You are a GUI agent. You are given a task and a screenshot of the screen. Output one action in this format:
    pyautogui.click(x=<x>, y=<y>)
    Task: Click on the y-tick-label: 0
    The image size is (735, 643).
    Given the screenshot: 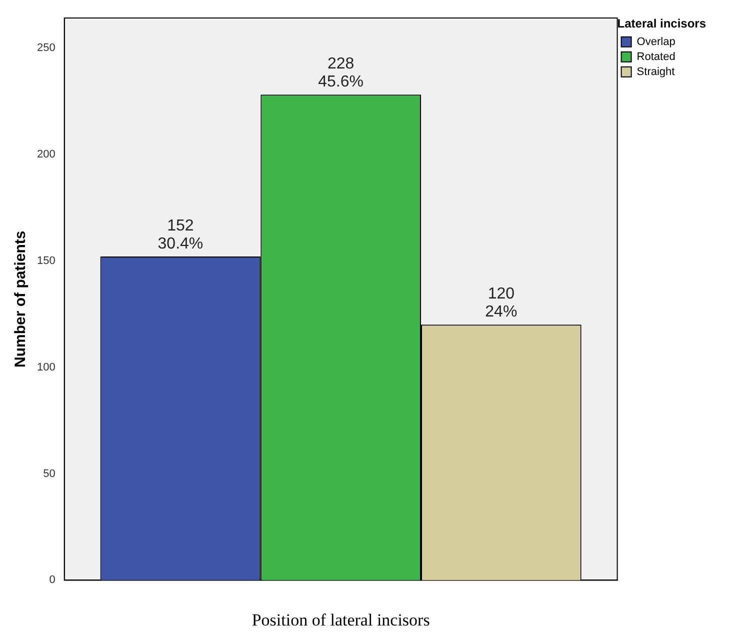 What is the action you would take?
    pyautogui.click(x=52, y=580)
    